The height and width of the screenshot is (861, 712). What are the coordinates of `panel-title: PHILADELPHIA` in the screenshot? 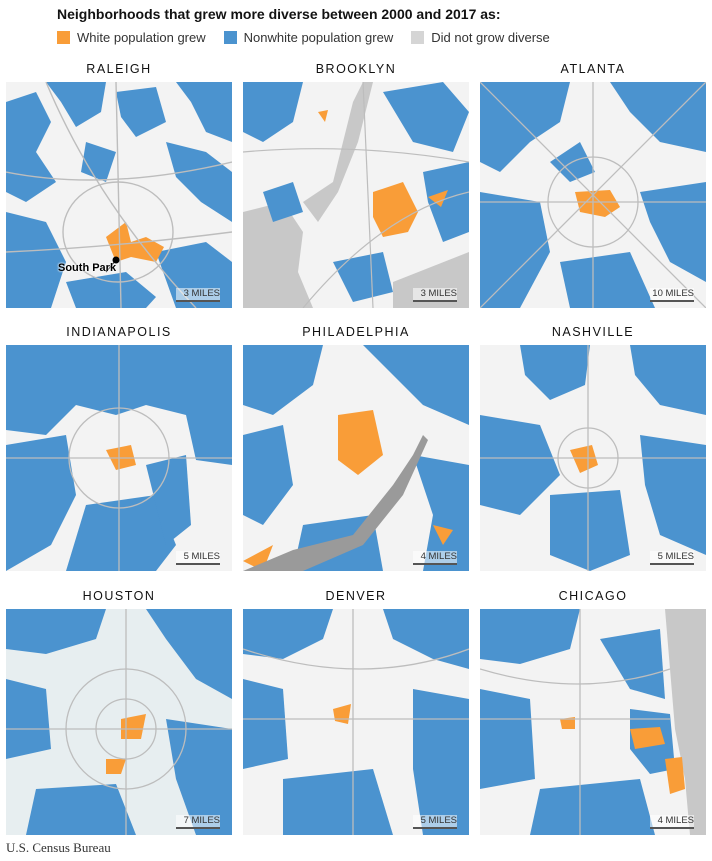 It's located at (356, 332).